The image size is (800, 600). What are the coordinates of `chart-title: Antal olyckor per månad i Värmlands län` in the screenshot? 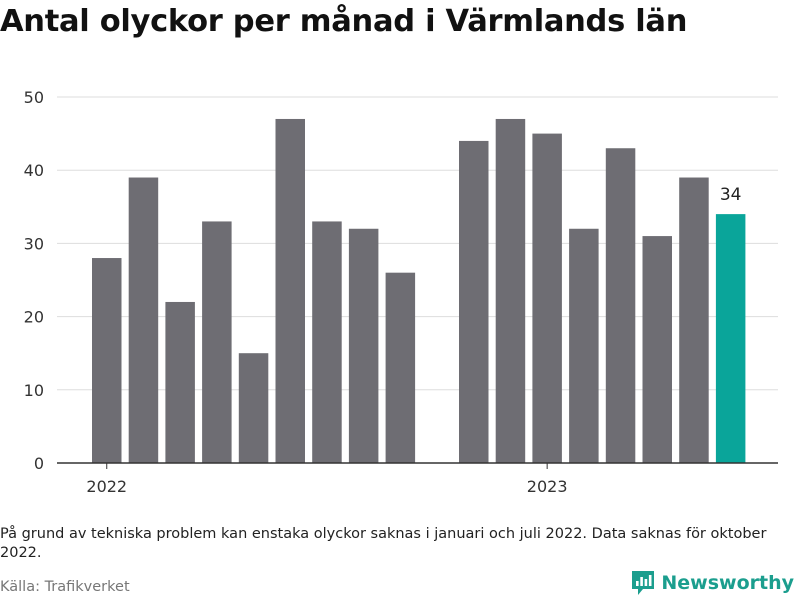 It's located at (344, 21).